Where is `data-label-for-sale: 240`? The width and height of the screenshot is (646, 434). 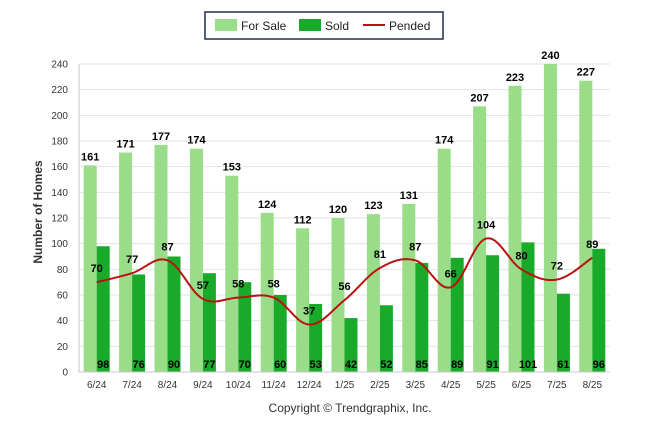 data-label-for-sale: 240 is located at coordinates (550, 56).